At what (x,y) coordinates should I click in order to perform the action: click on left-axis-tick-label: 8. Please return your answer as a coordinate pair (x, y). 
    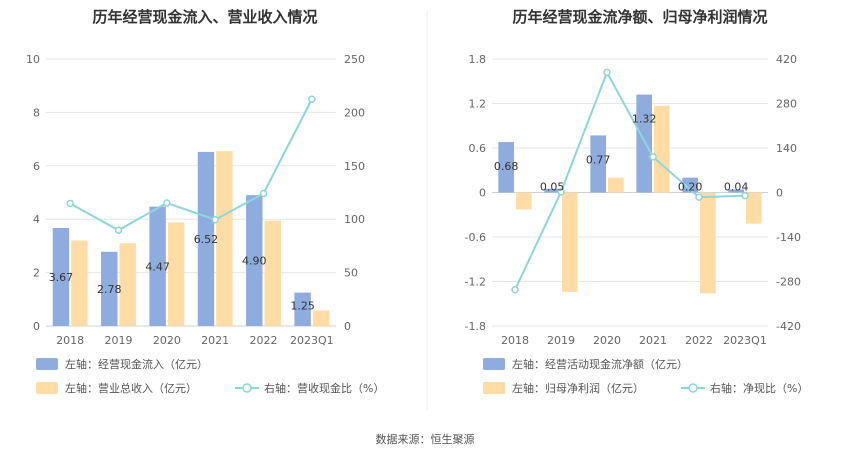
    Looking at the image, I should click on (36, 112).